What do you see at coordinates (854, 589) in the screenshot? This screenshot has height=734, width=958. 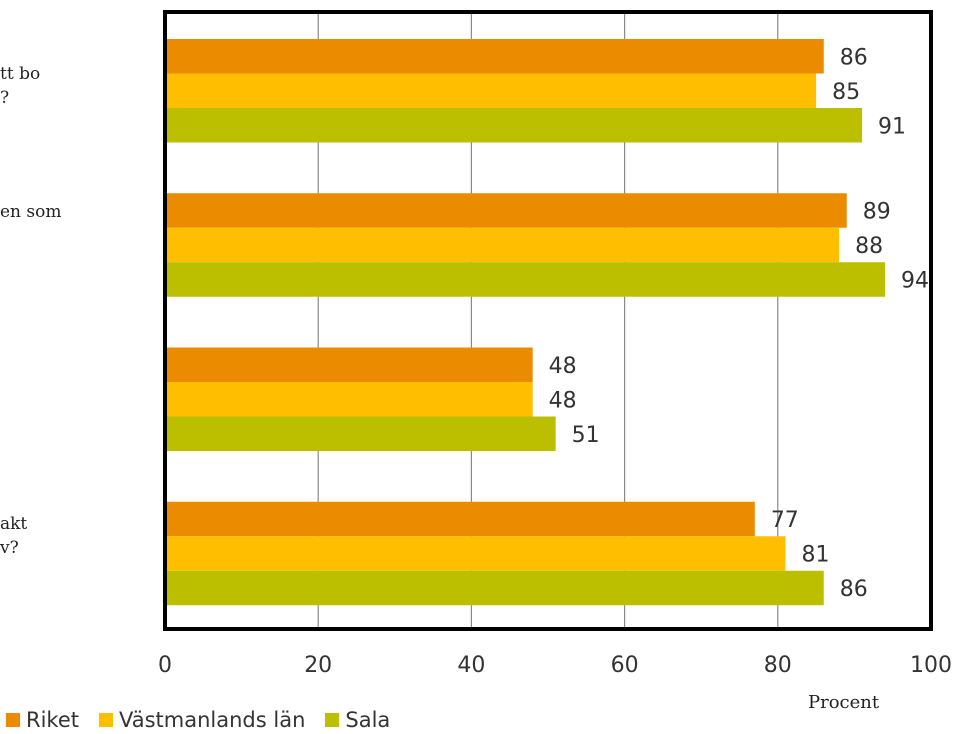 I see `data-label-3-4: 86` at bounding box center [854, 589].